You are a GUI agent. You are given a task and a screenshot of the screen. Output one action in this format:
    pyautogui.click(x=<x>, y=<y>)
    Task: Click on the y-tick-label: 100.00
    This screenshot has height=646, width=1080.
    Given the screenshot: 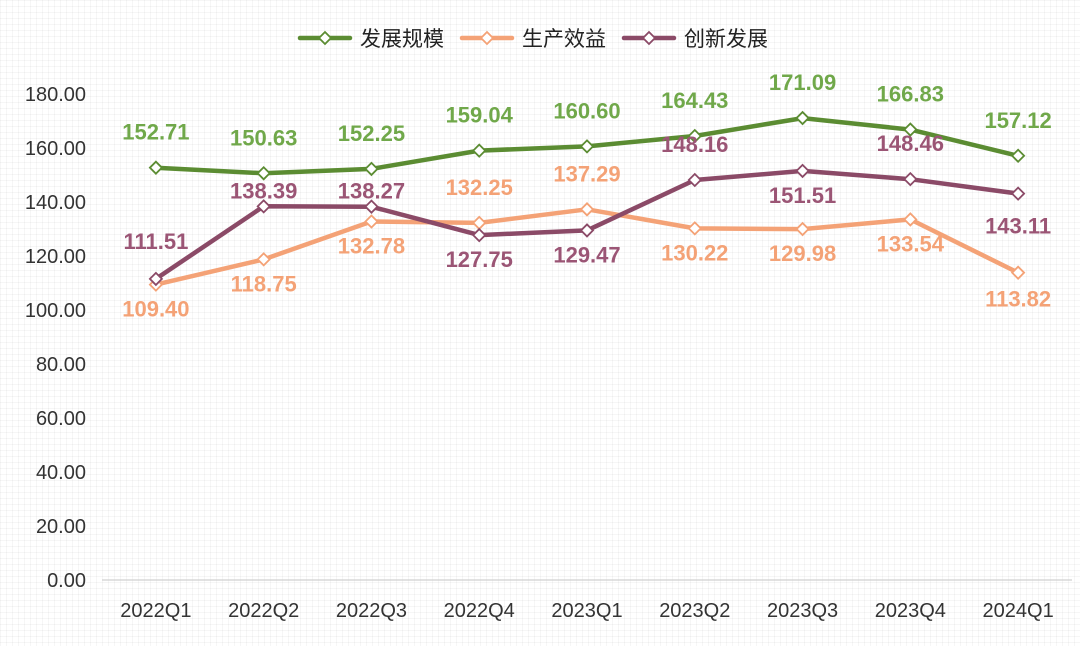 What is the action you would take?
    pyautogui.click(x=55, y=311)
    